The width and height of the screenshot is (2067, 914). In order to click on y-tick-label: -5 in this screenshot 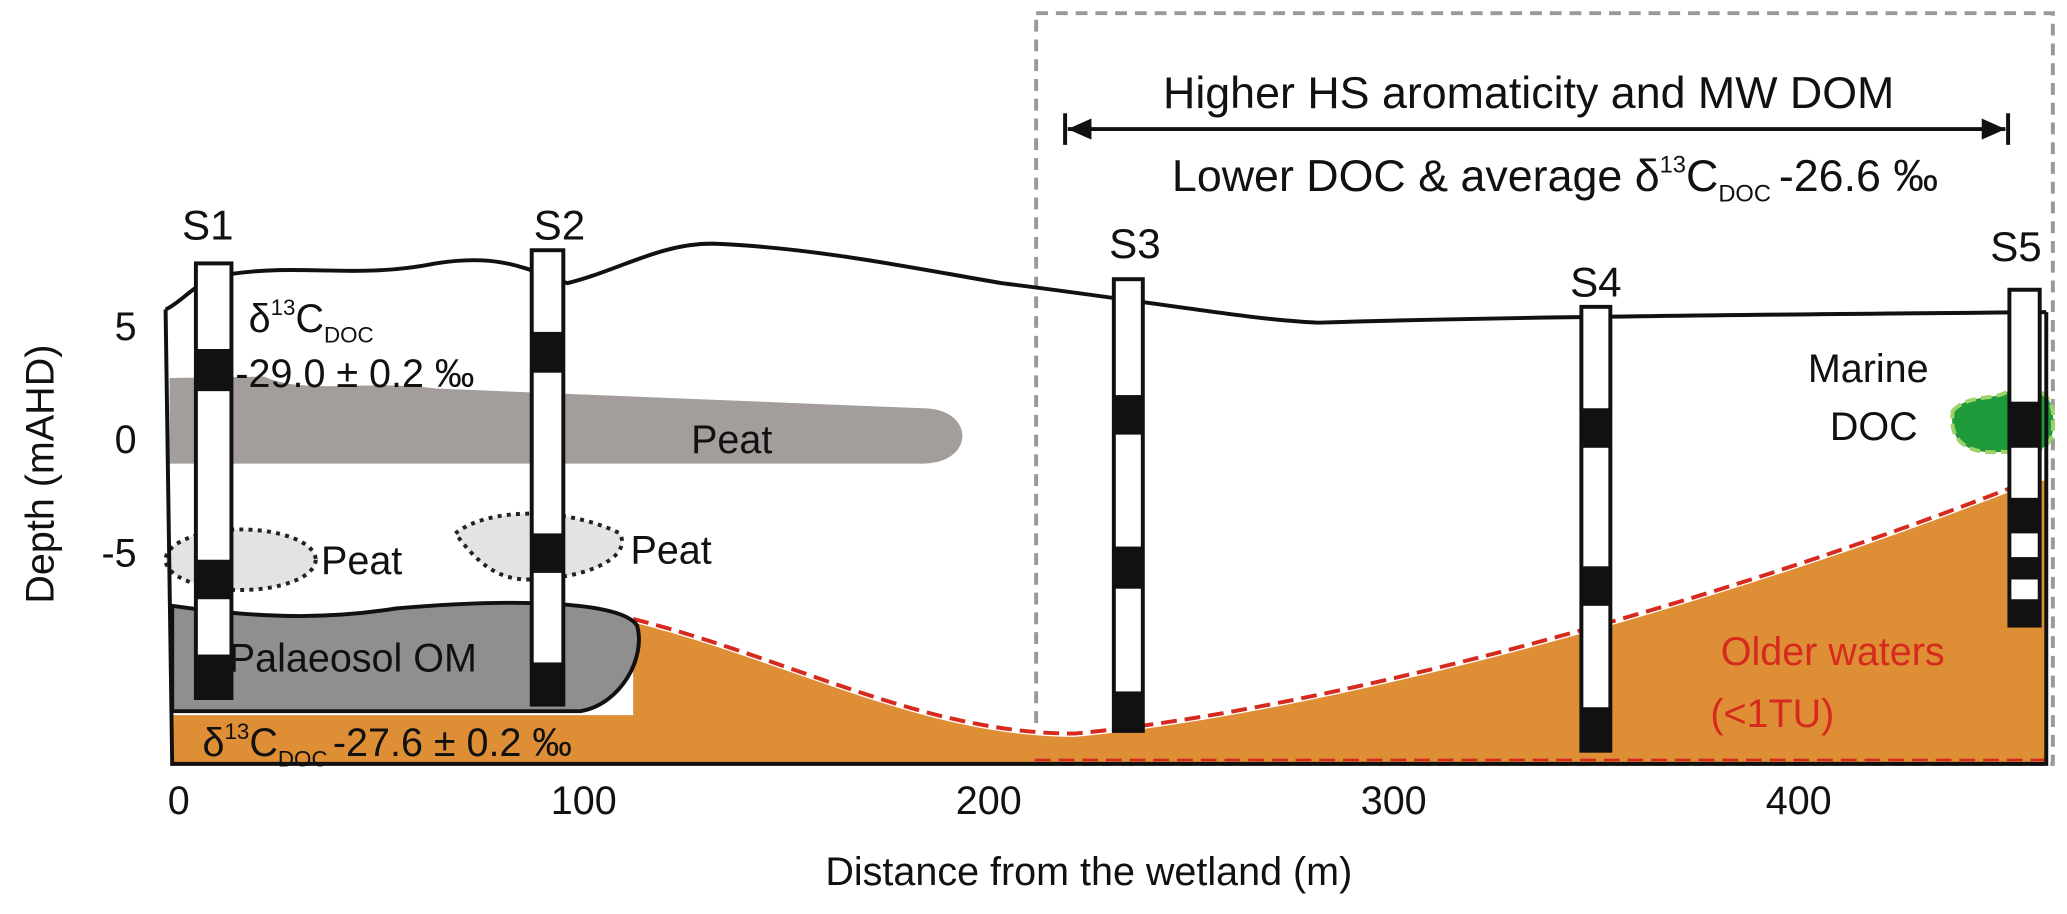, I will do `click(118, 553)`.